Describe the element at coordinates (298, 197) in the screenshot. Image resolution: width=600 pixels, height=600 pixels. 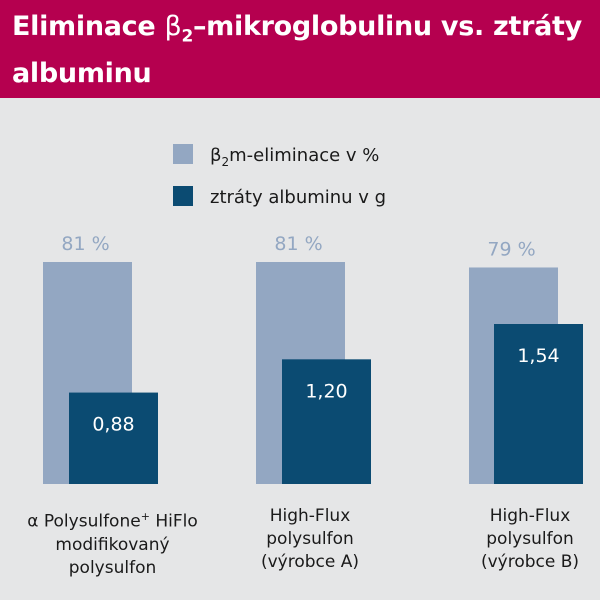
I see `legend-label-2: ztráty albuminu v g` at that location.